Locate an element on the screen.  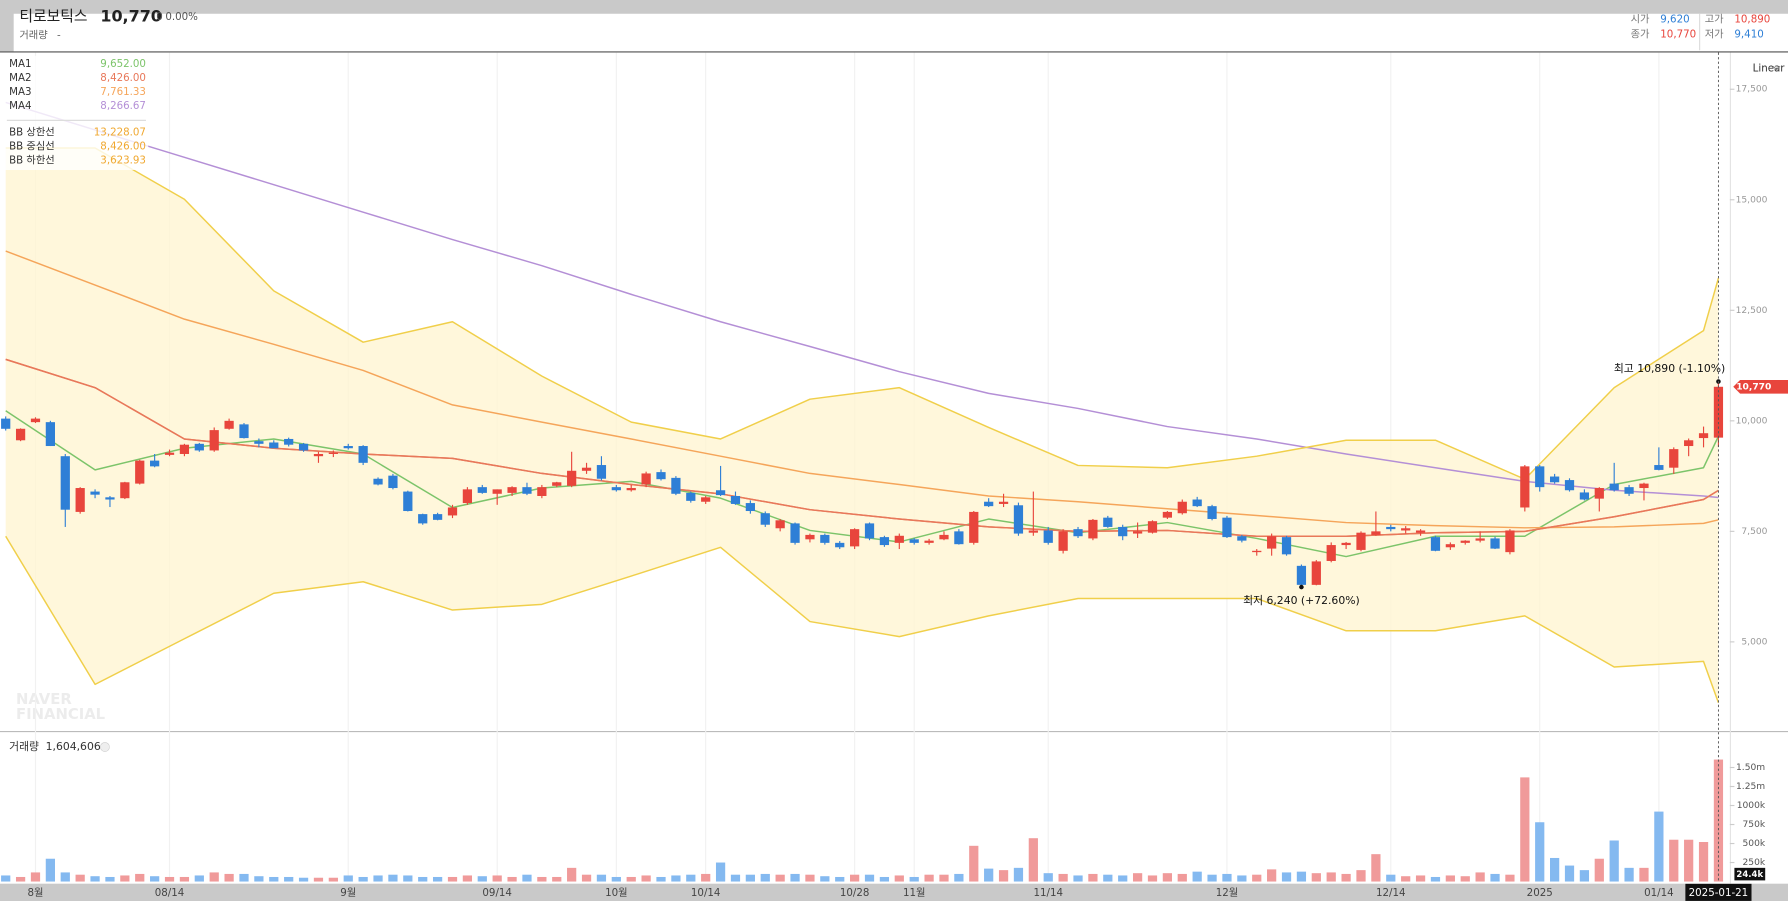
x-tick-label: 9월 is located at coordinates (348, 893).